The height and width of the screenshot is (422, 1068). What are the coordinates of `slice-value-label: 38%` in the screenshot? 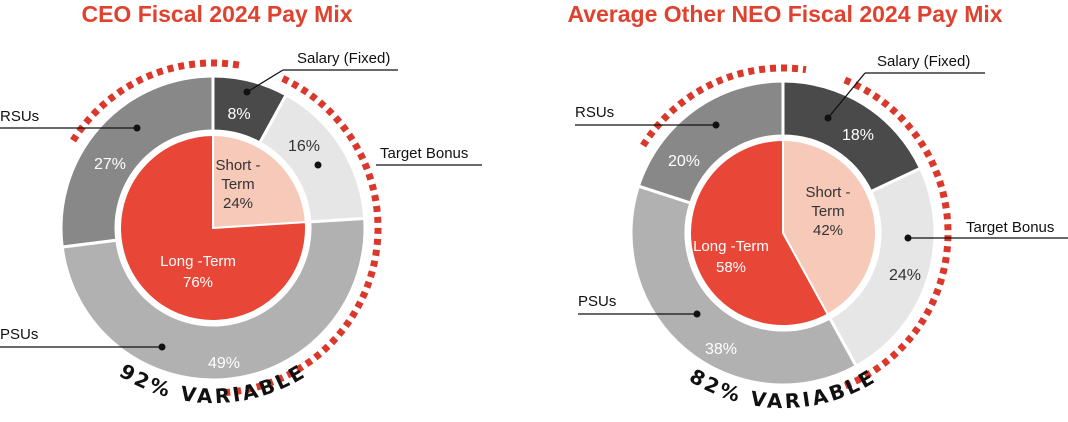 It's located at (721, 349).